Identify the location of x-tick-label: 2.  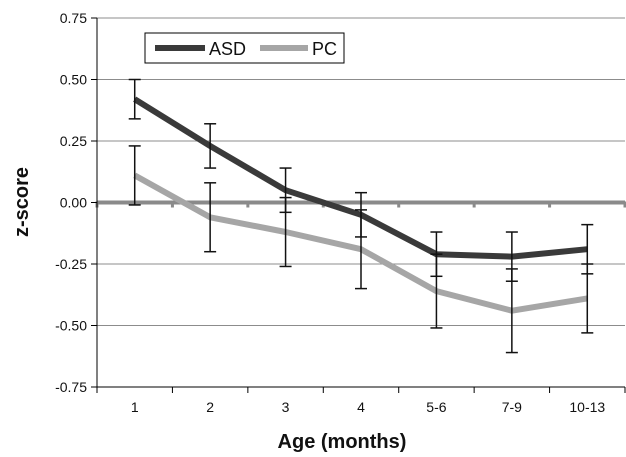
(210, 407).